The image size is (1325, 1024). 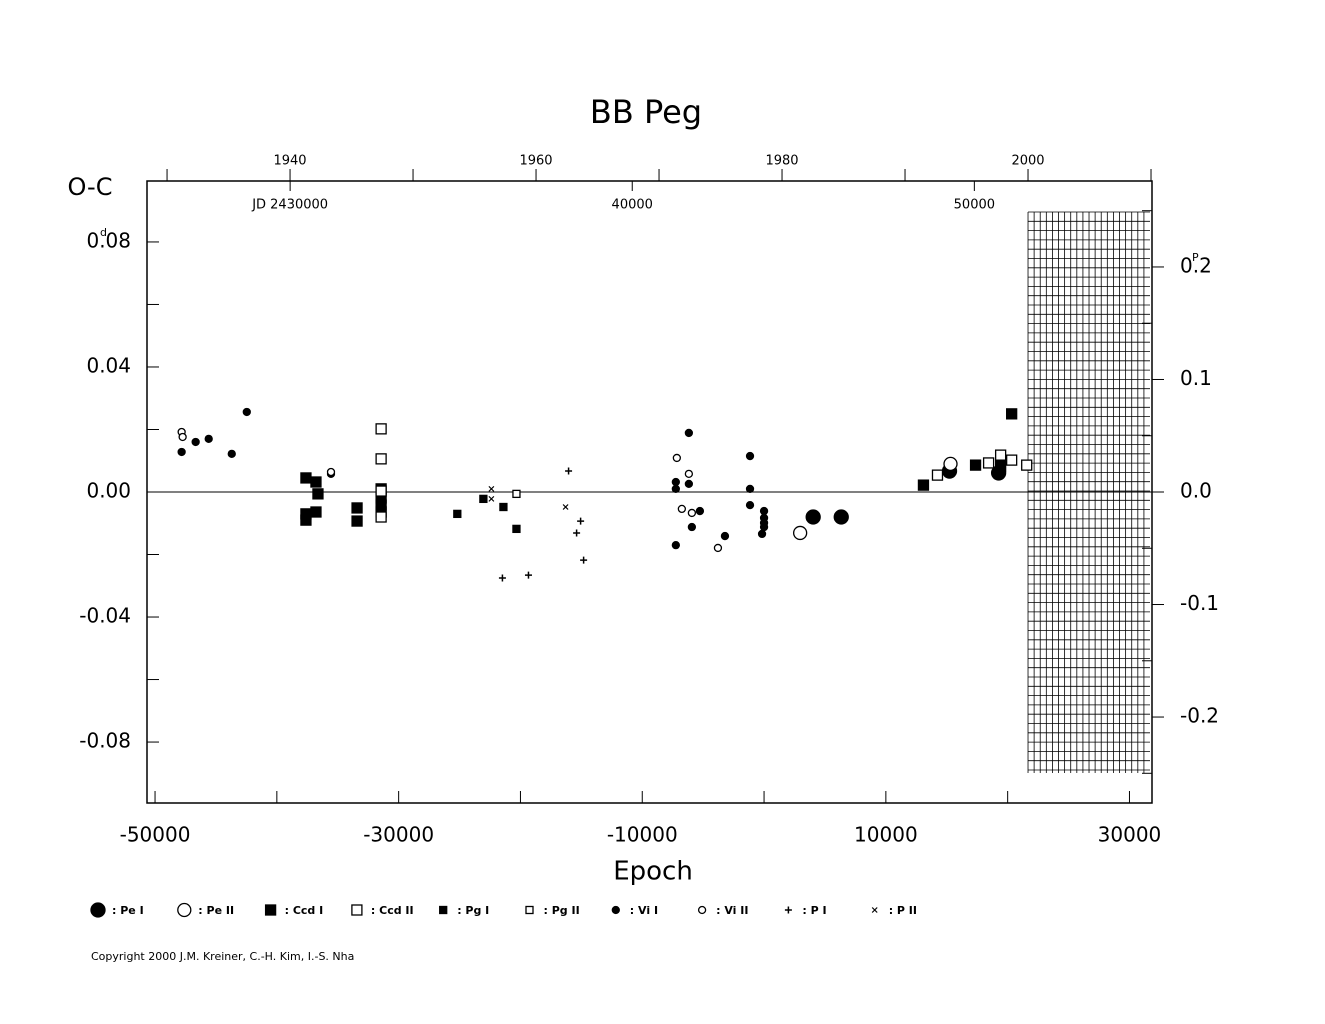 I want to click on y2-tick-label: 0.2, so click(x=1196, y=265).